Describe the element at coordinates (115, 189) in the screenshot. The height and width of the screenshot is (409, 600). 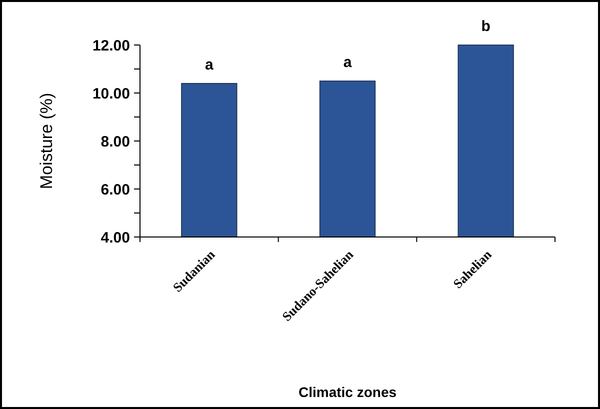
I see `y-tick-label: 6.00` at that location.